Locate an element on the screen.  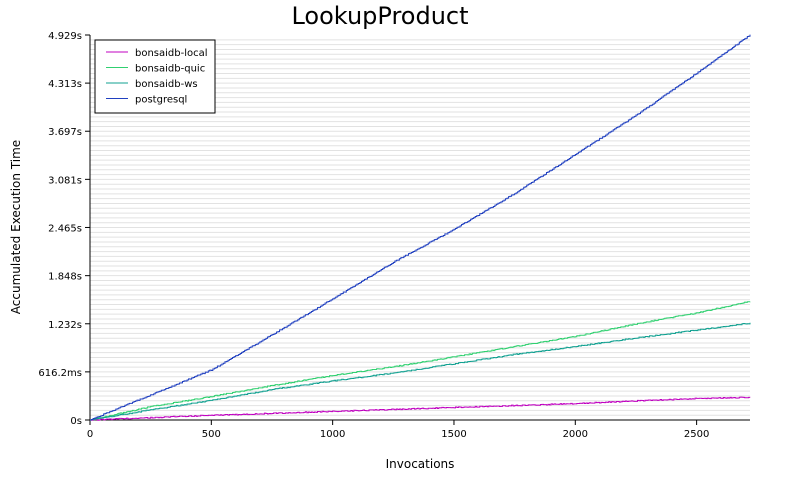
y-tick-label: 2.465s is located at coordinates (65, 228).